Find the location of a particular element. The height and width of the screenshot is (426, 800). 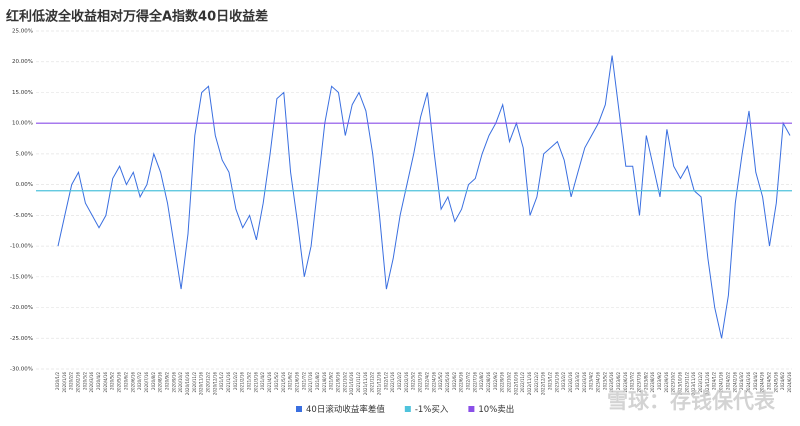

x-tick-label: 2021/12/16 is located at coordinates (379, 384).